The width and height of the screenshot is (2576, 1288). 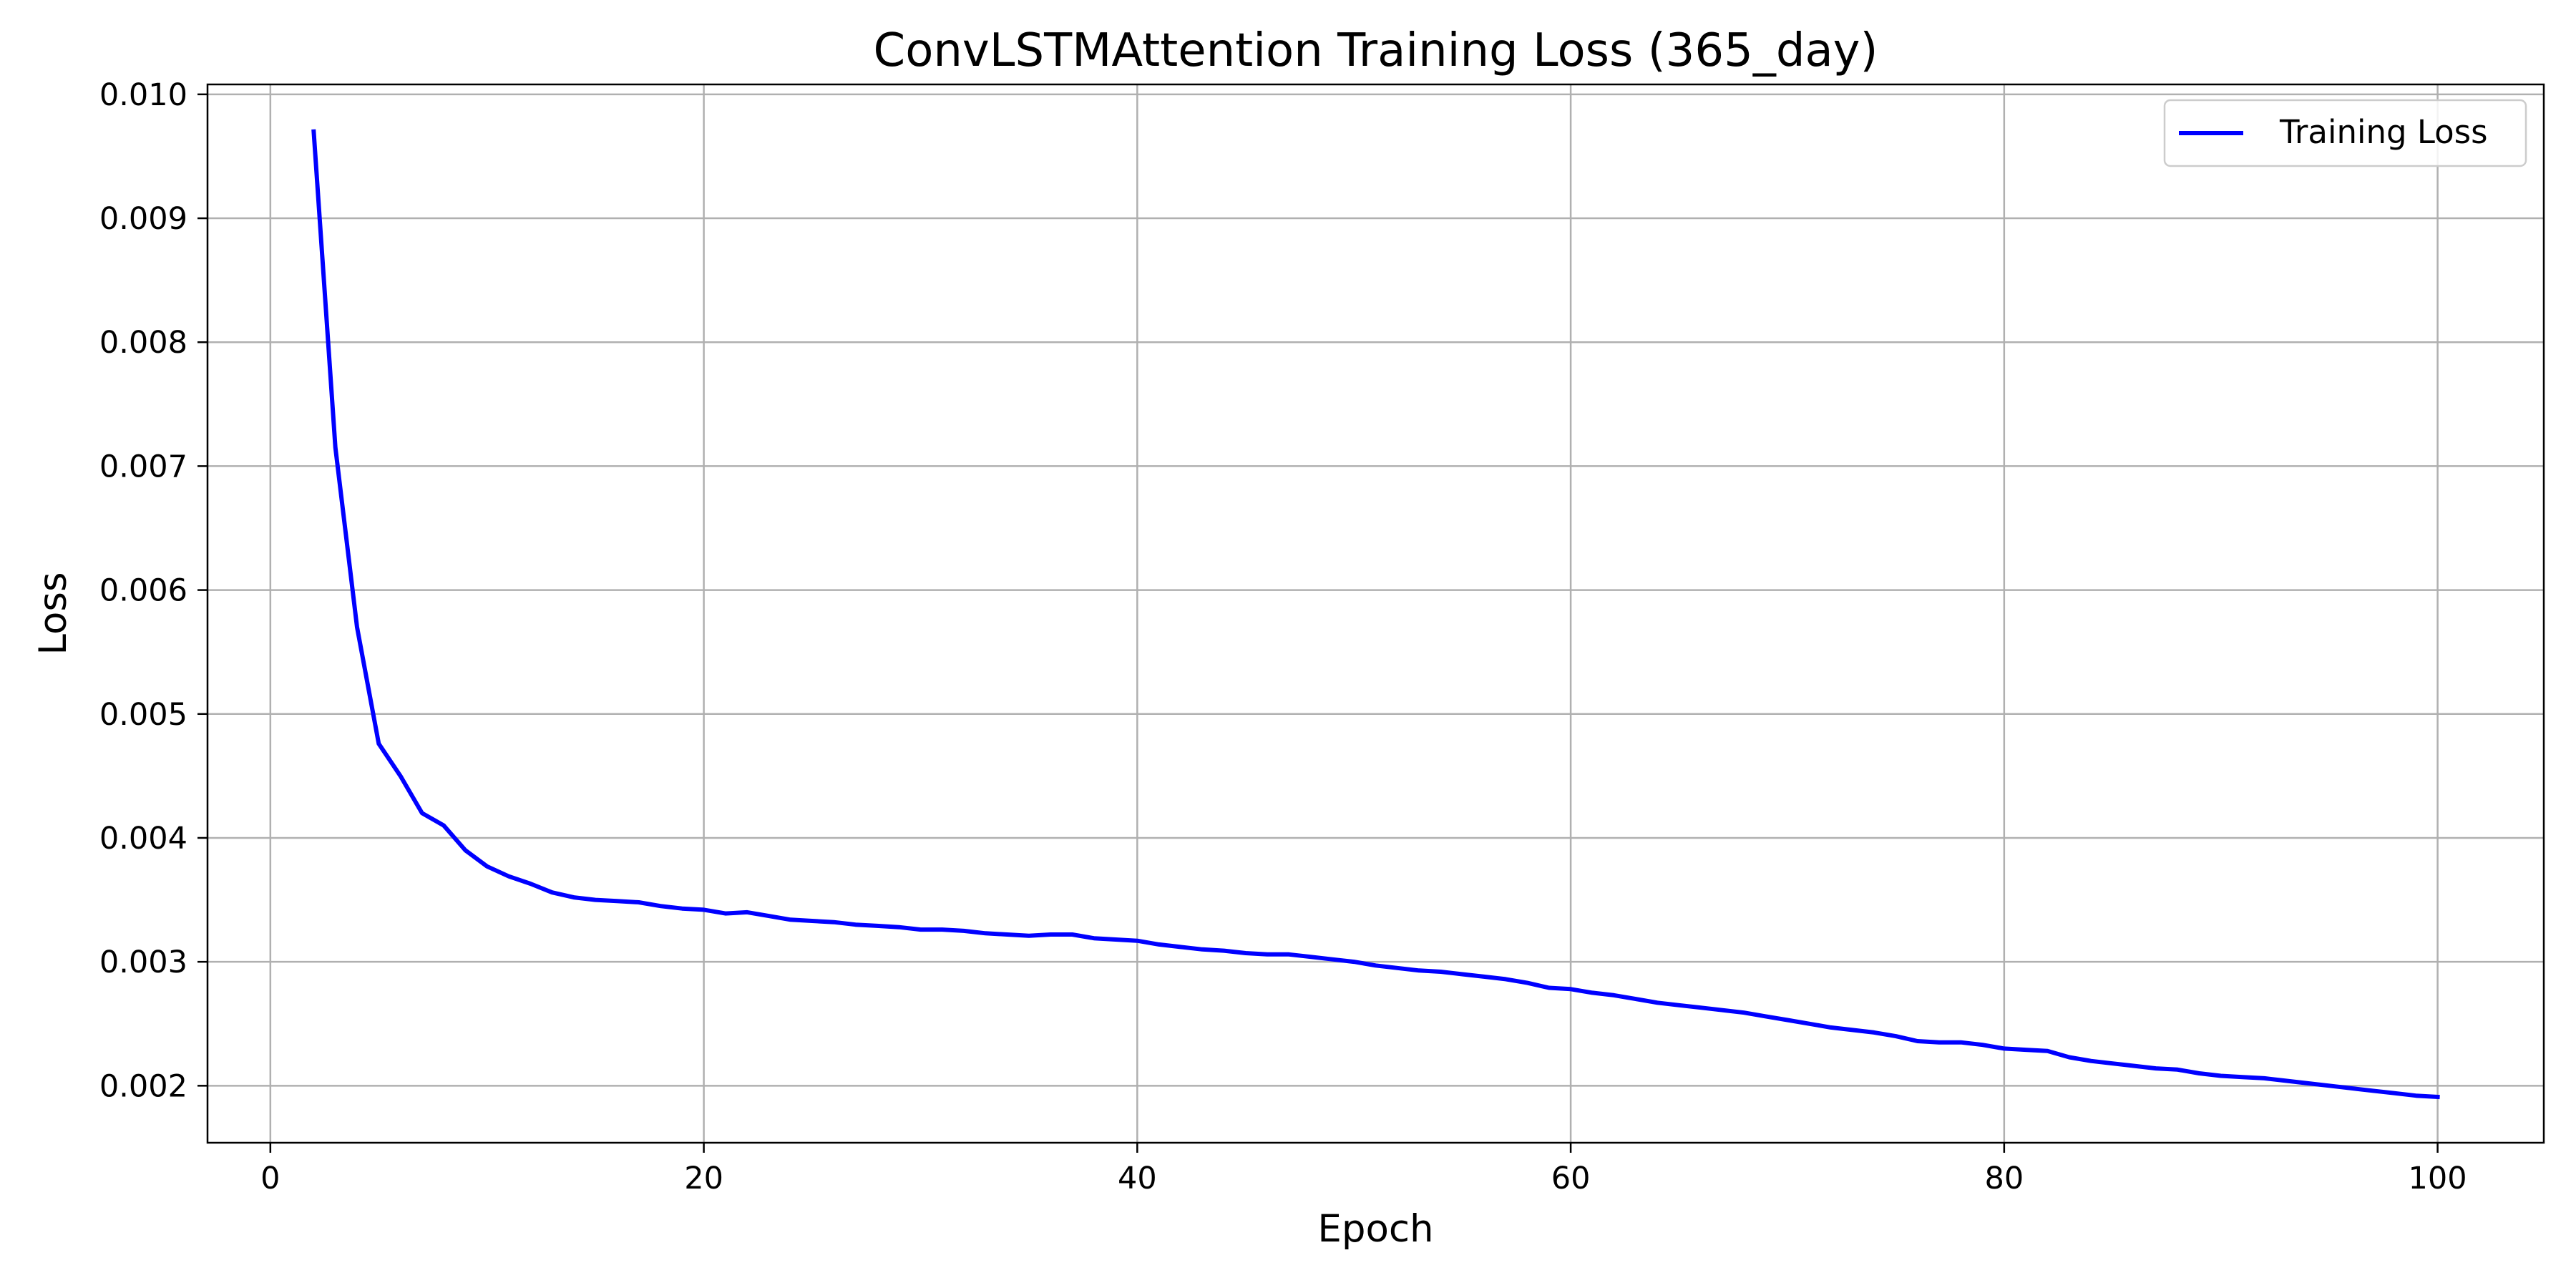 What do you see at coordinates (143, 95) in the screenshot?
I see `y-tick-label: 0.010` at bounding box center [143, 95].